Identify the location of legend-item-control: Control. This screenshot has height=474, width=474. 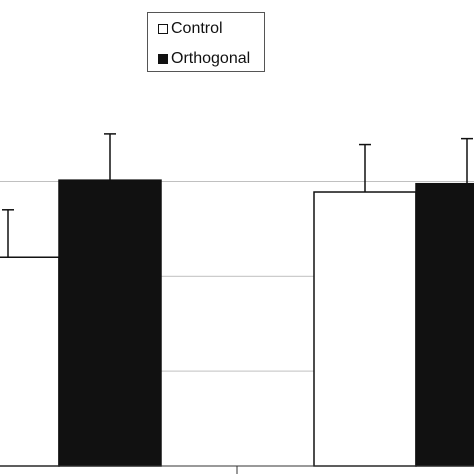
(190, 29).